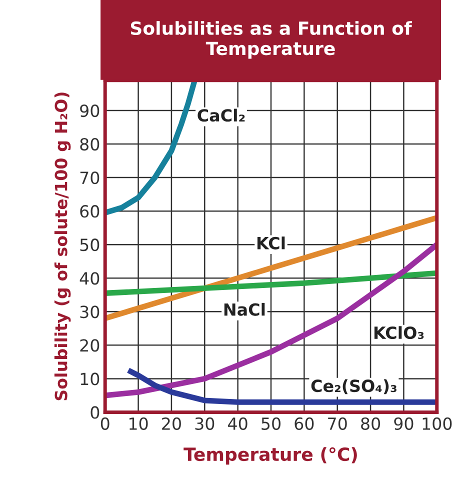 This screenshot has width=457, height=481. Describe the element at coordinates (353, 386) in the screenshot. I see `series-label: Ce₂(SO₄)₃` at that location.